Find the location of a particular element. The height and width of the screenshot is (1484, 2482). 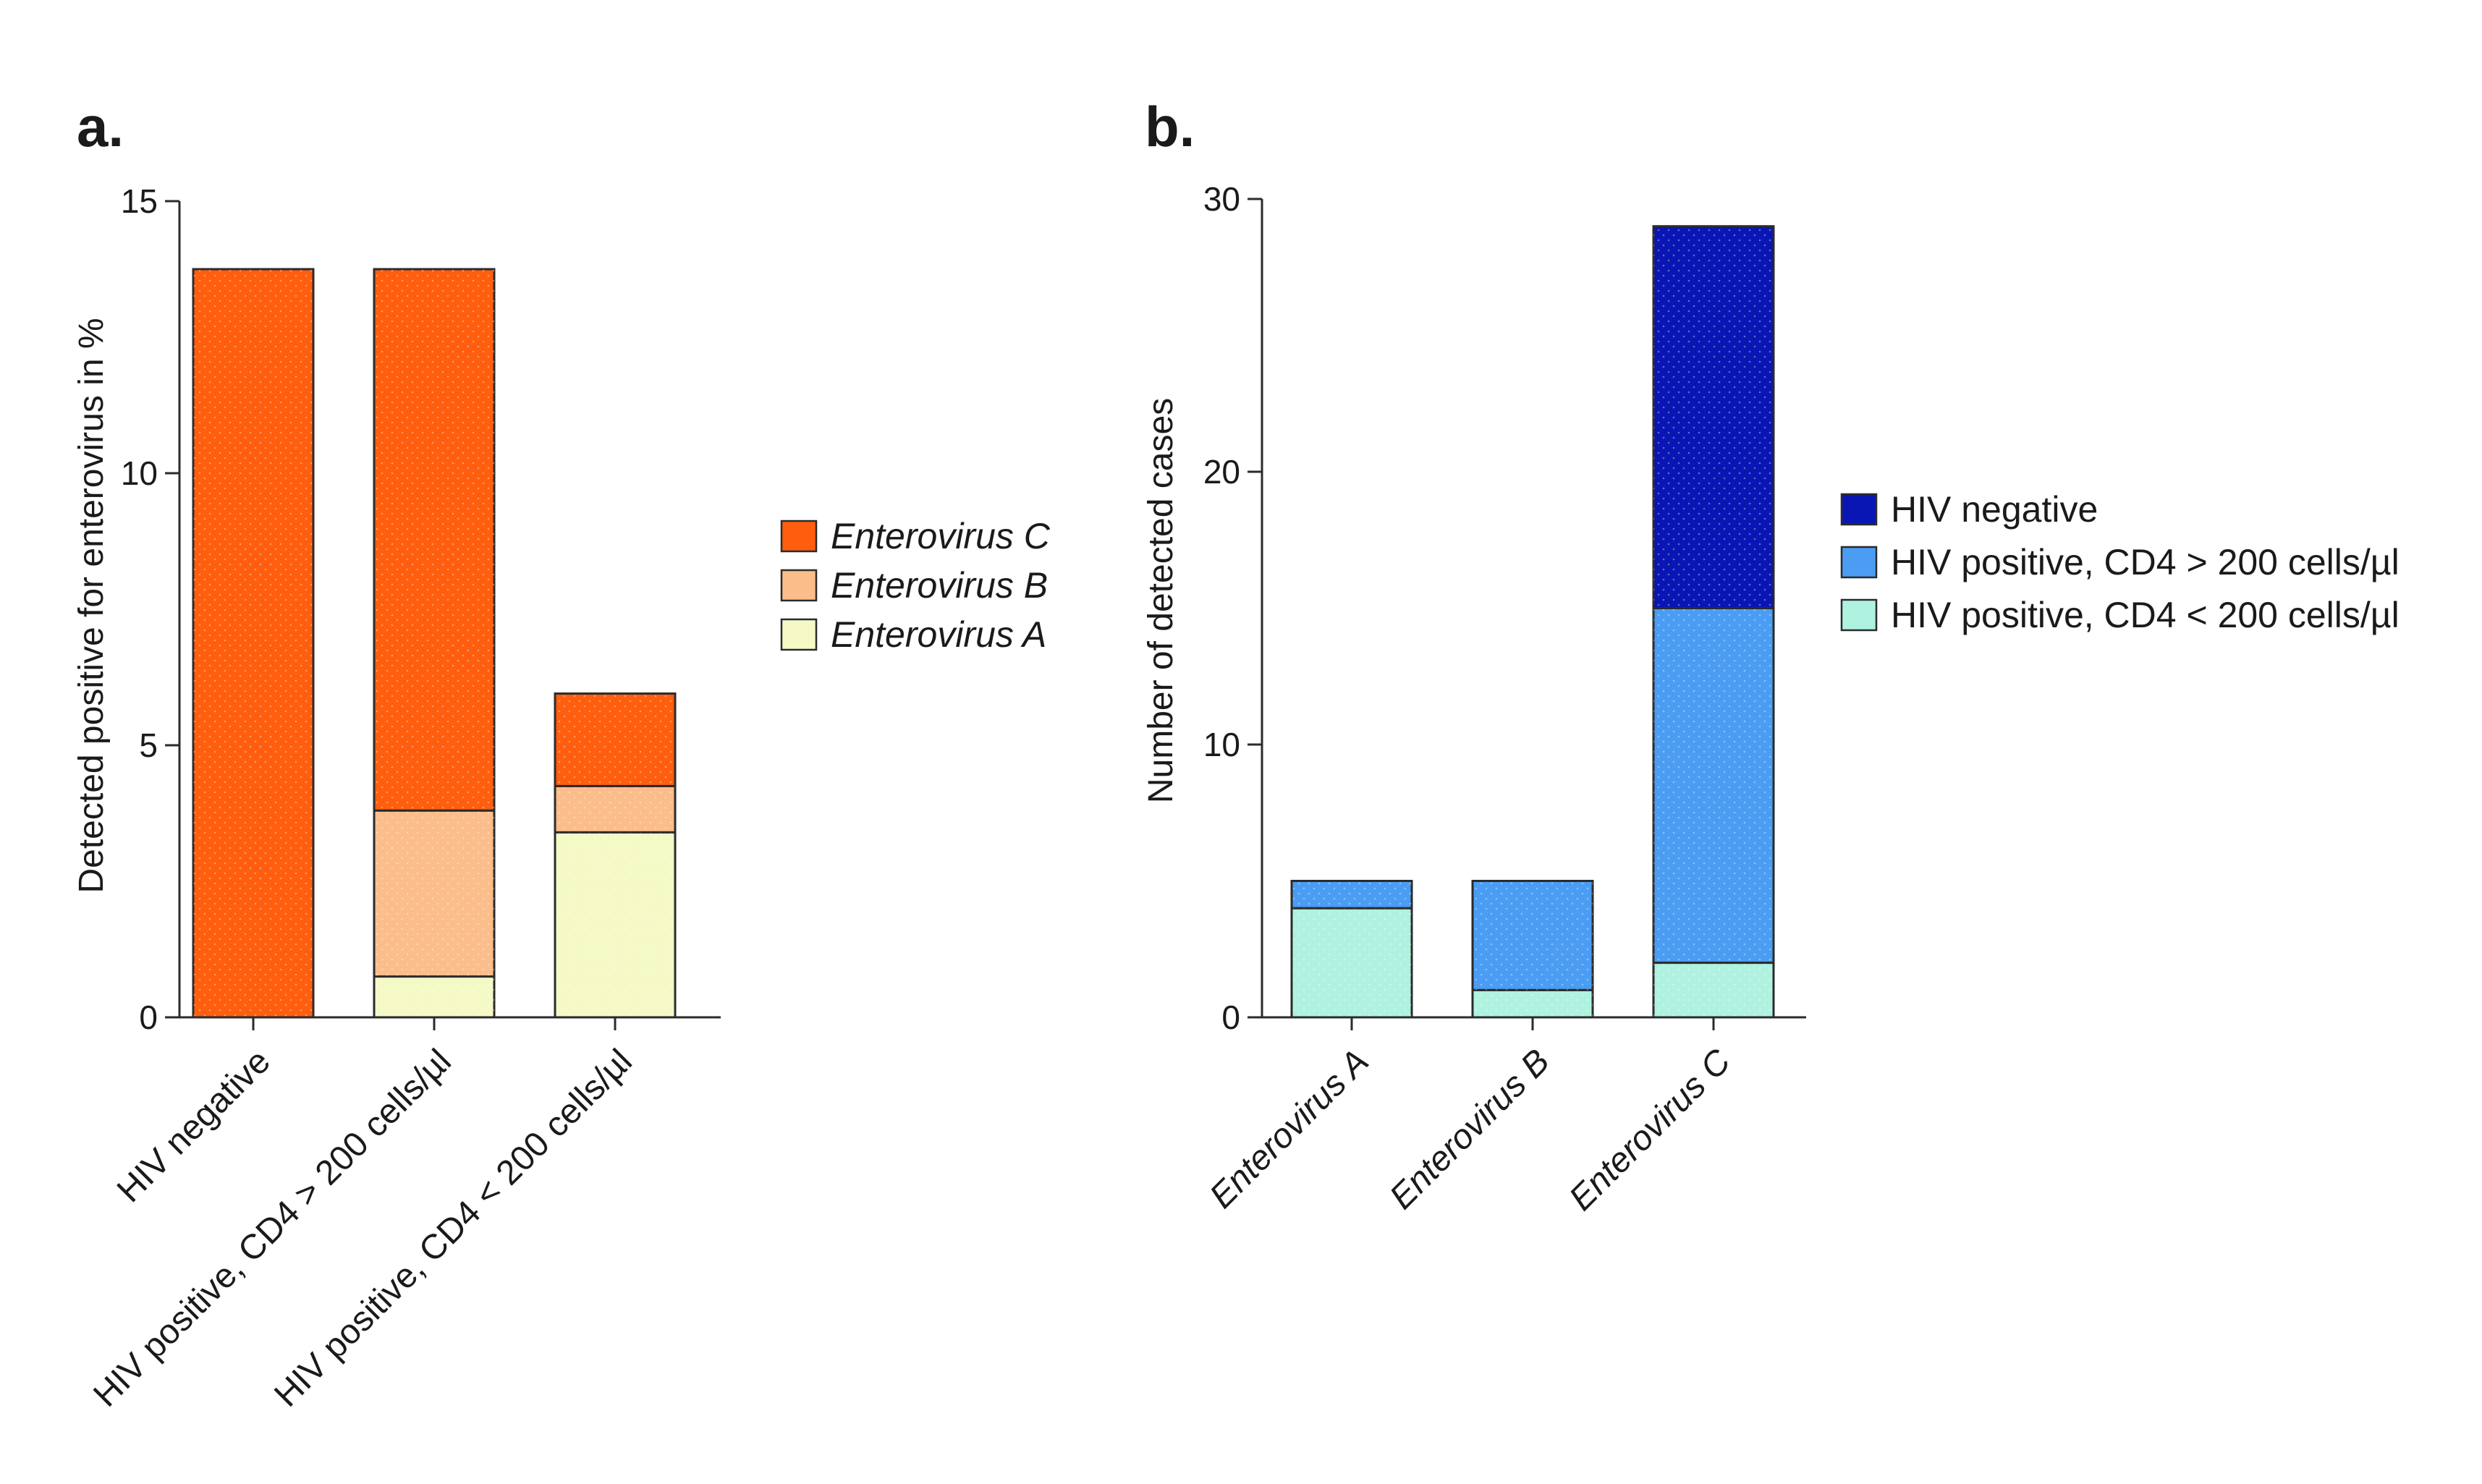

y-tick-label-20: 20 is located at coordinates (1221, 472).